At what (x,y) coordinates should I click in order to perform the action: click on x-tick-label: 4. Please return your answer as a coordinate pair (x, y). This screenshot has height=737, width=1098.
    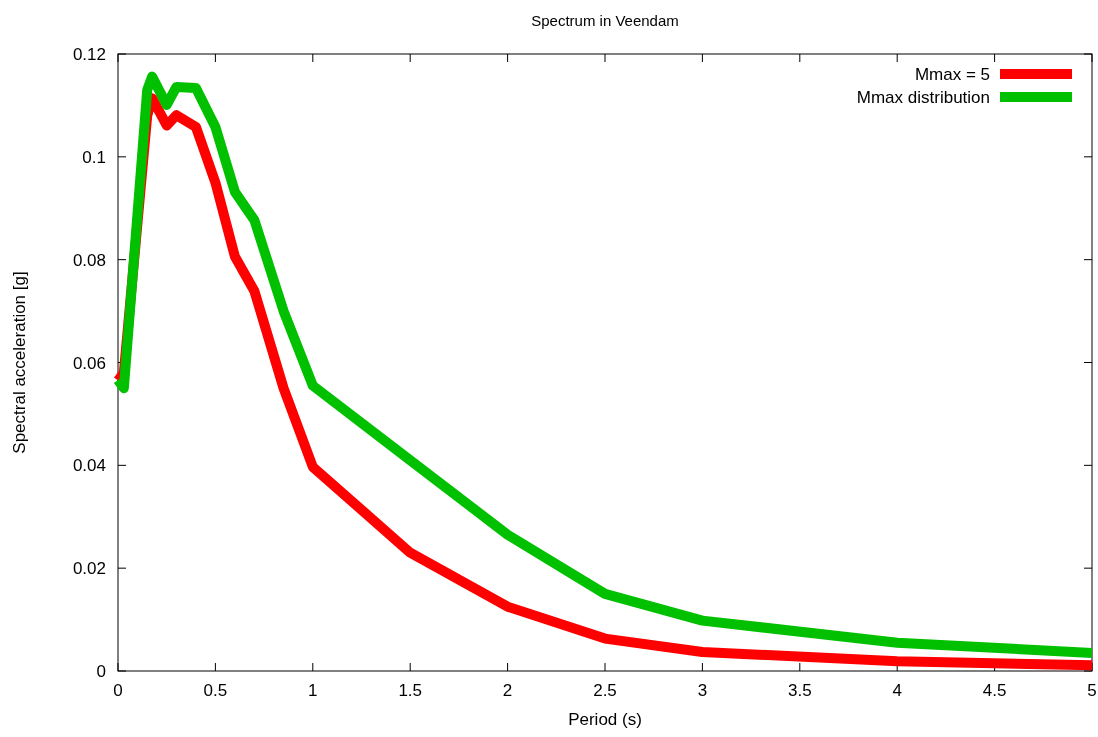
    Looking at the image, I should click on (897, 690).